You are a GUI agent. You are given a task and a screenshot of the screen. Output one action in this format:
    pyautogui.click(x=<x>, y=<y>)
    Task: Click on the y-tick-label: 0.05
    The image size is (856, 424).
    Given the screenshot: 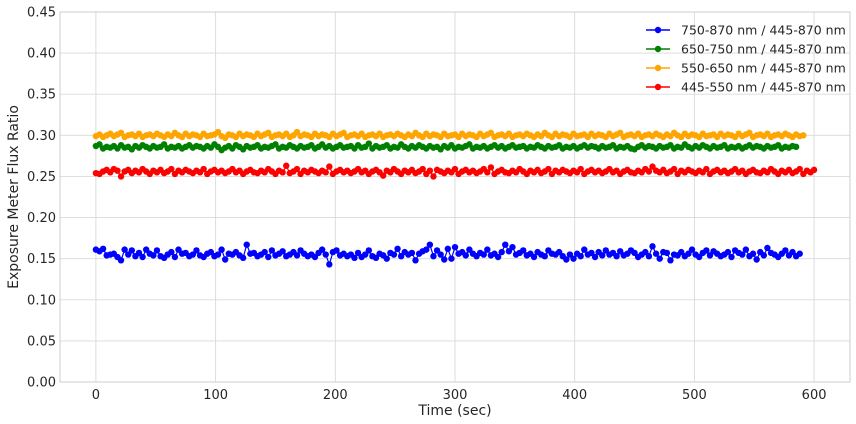 What is the action you would take?
    pyautogui.click(x=41, y=341)
    